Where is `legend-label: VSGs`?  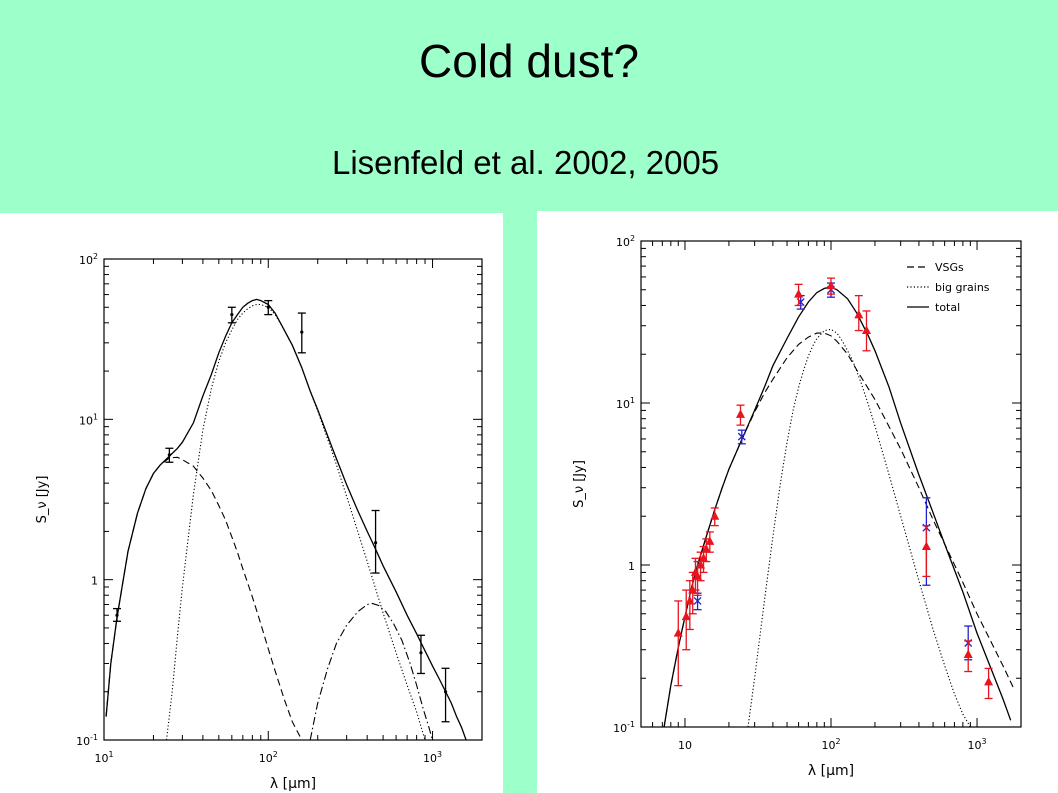 legend-label: VSGs is located at coordinates (949, 267).